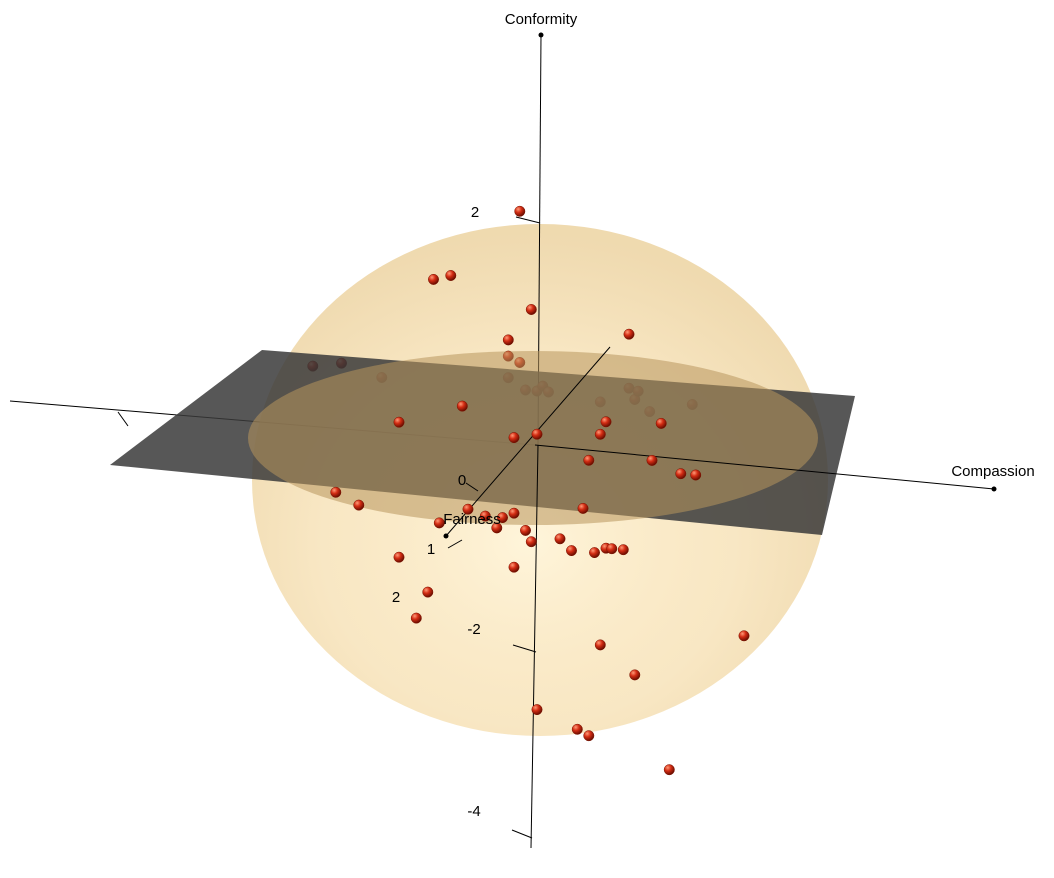 This screenshot has width=1054, height=878. Describe the element at coordinates (472, 519) in the screenshot. I see `y-axis-title: Fairness` at that location.